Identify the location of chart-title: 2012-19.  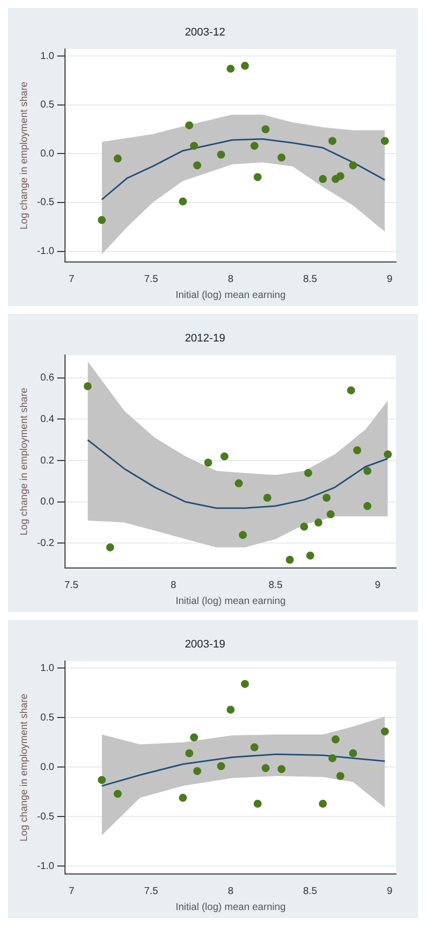
(205, 338).